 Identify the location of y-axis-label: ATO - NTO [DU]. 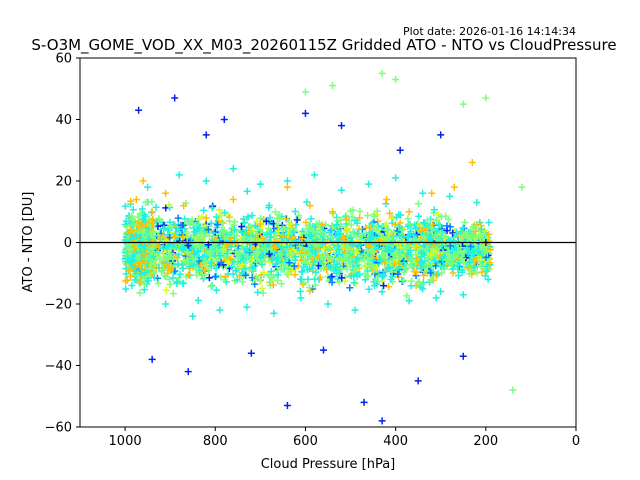
(28, 242).